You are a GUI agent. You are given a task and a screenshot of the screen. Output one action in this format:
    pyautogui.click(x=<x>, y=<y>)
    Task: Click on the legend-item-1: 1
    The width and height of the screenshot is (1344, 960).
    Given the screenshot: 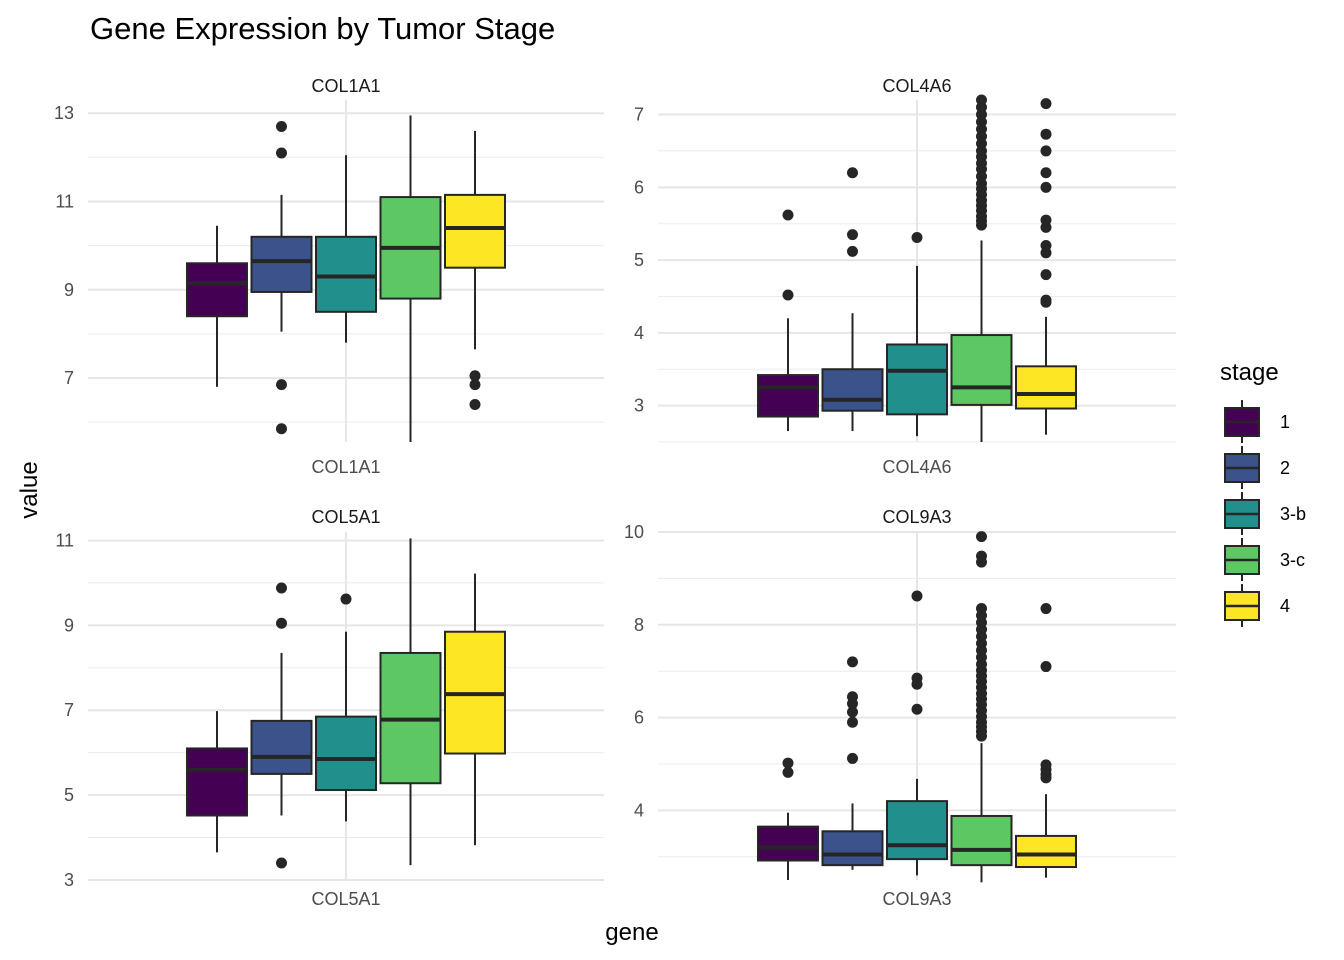 What is the action you would take?
    pyautogui.click(x=1257, y=421)
    